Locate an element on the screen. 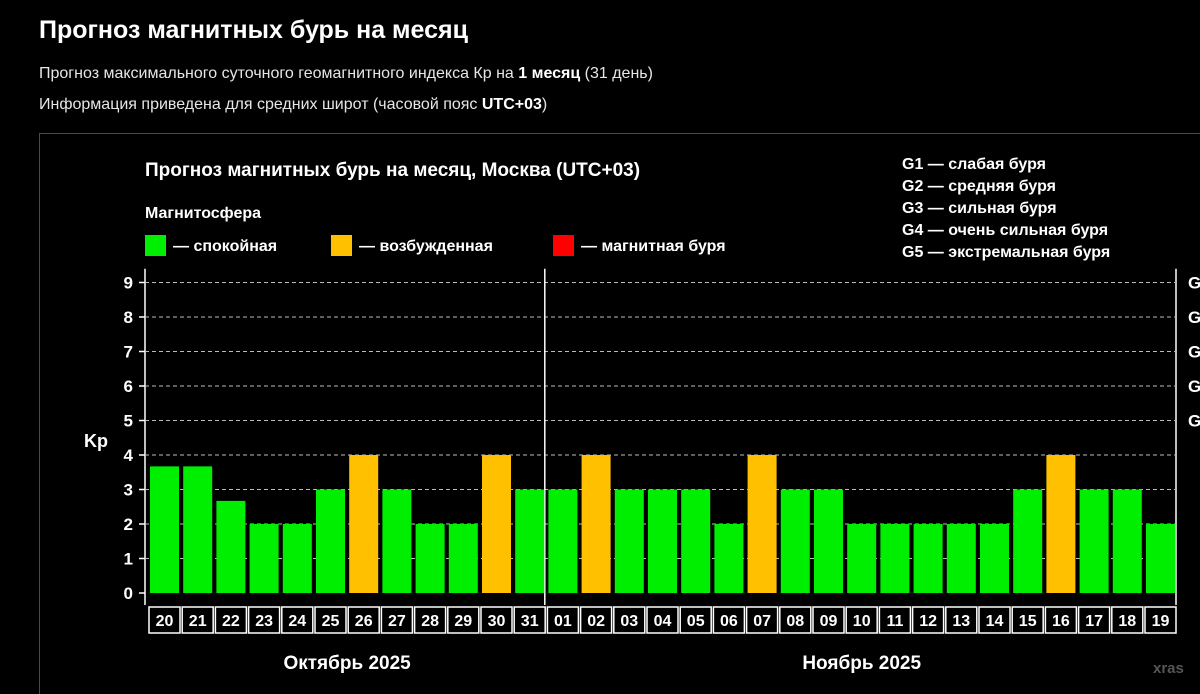 Image resolution: width=1200 pixels, height=694 pixels. date-label: 31 is located at coordinates (530, 621).